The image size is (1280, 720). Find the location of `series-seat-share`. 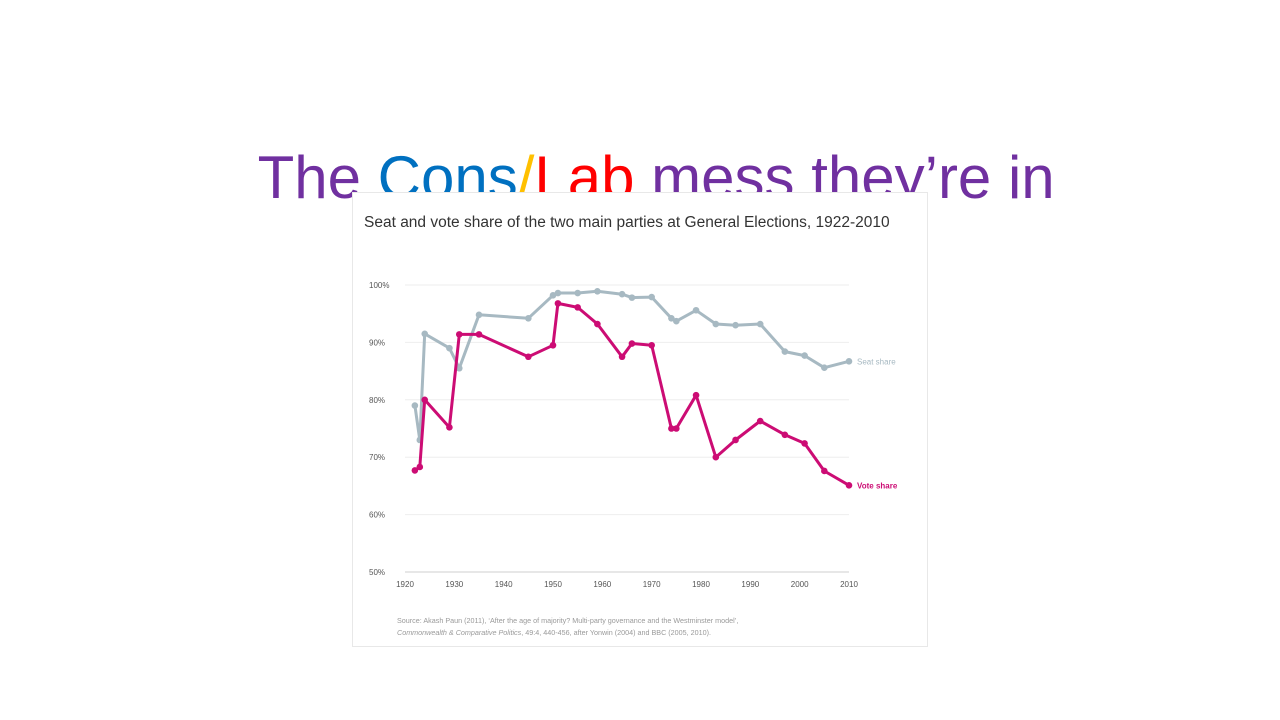

series-seat-share is located at coordinates (632, 366).